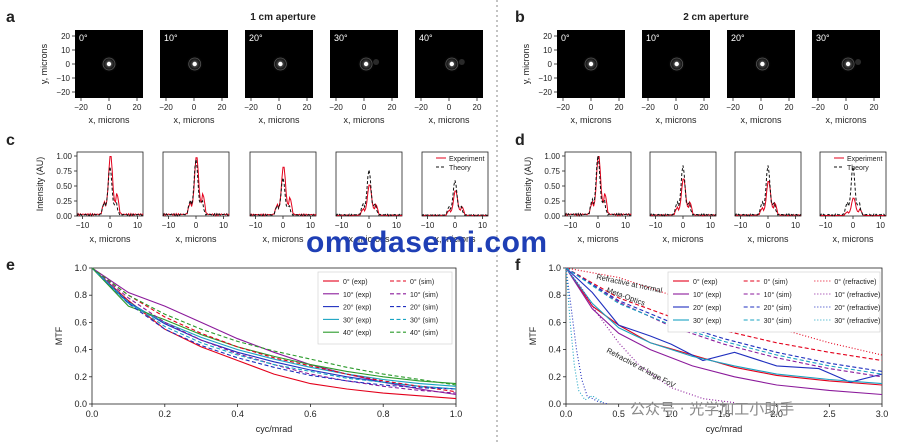  I want to click on legend-label: 0° (refractive), so click(855, 282).